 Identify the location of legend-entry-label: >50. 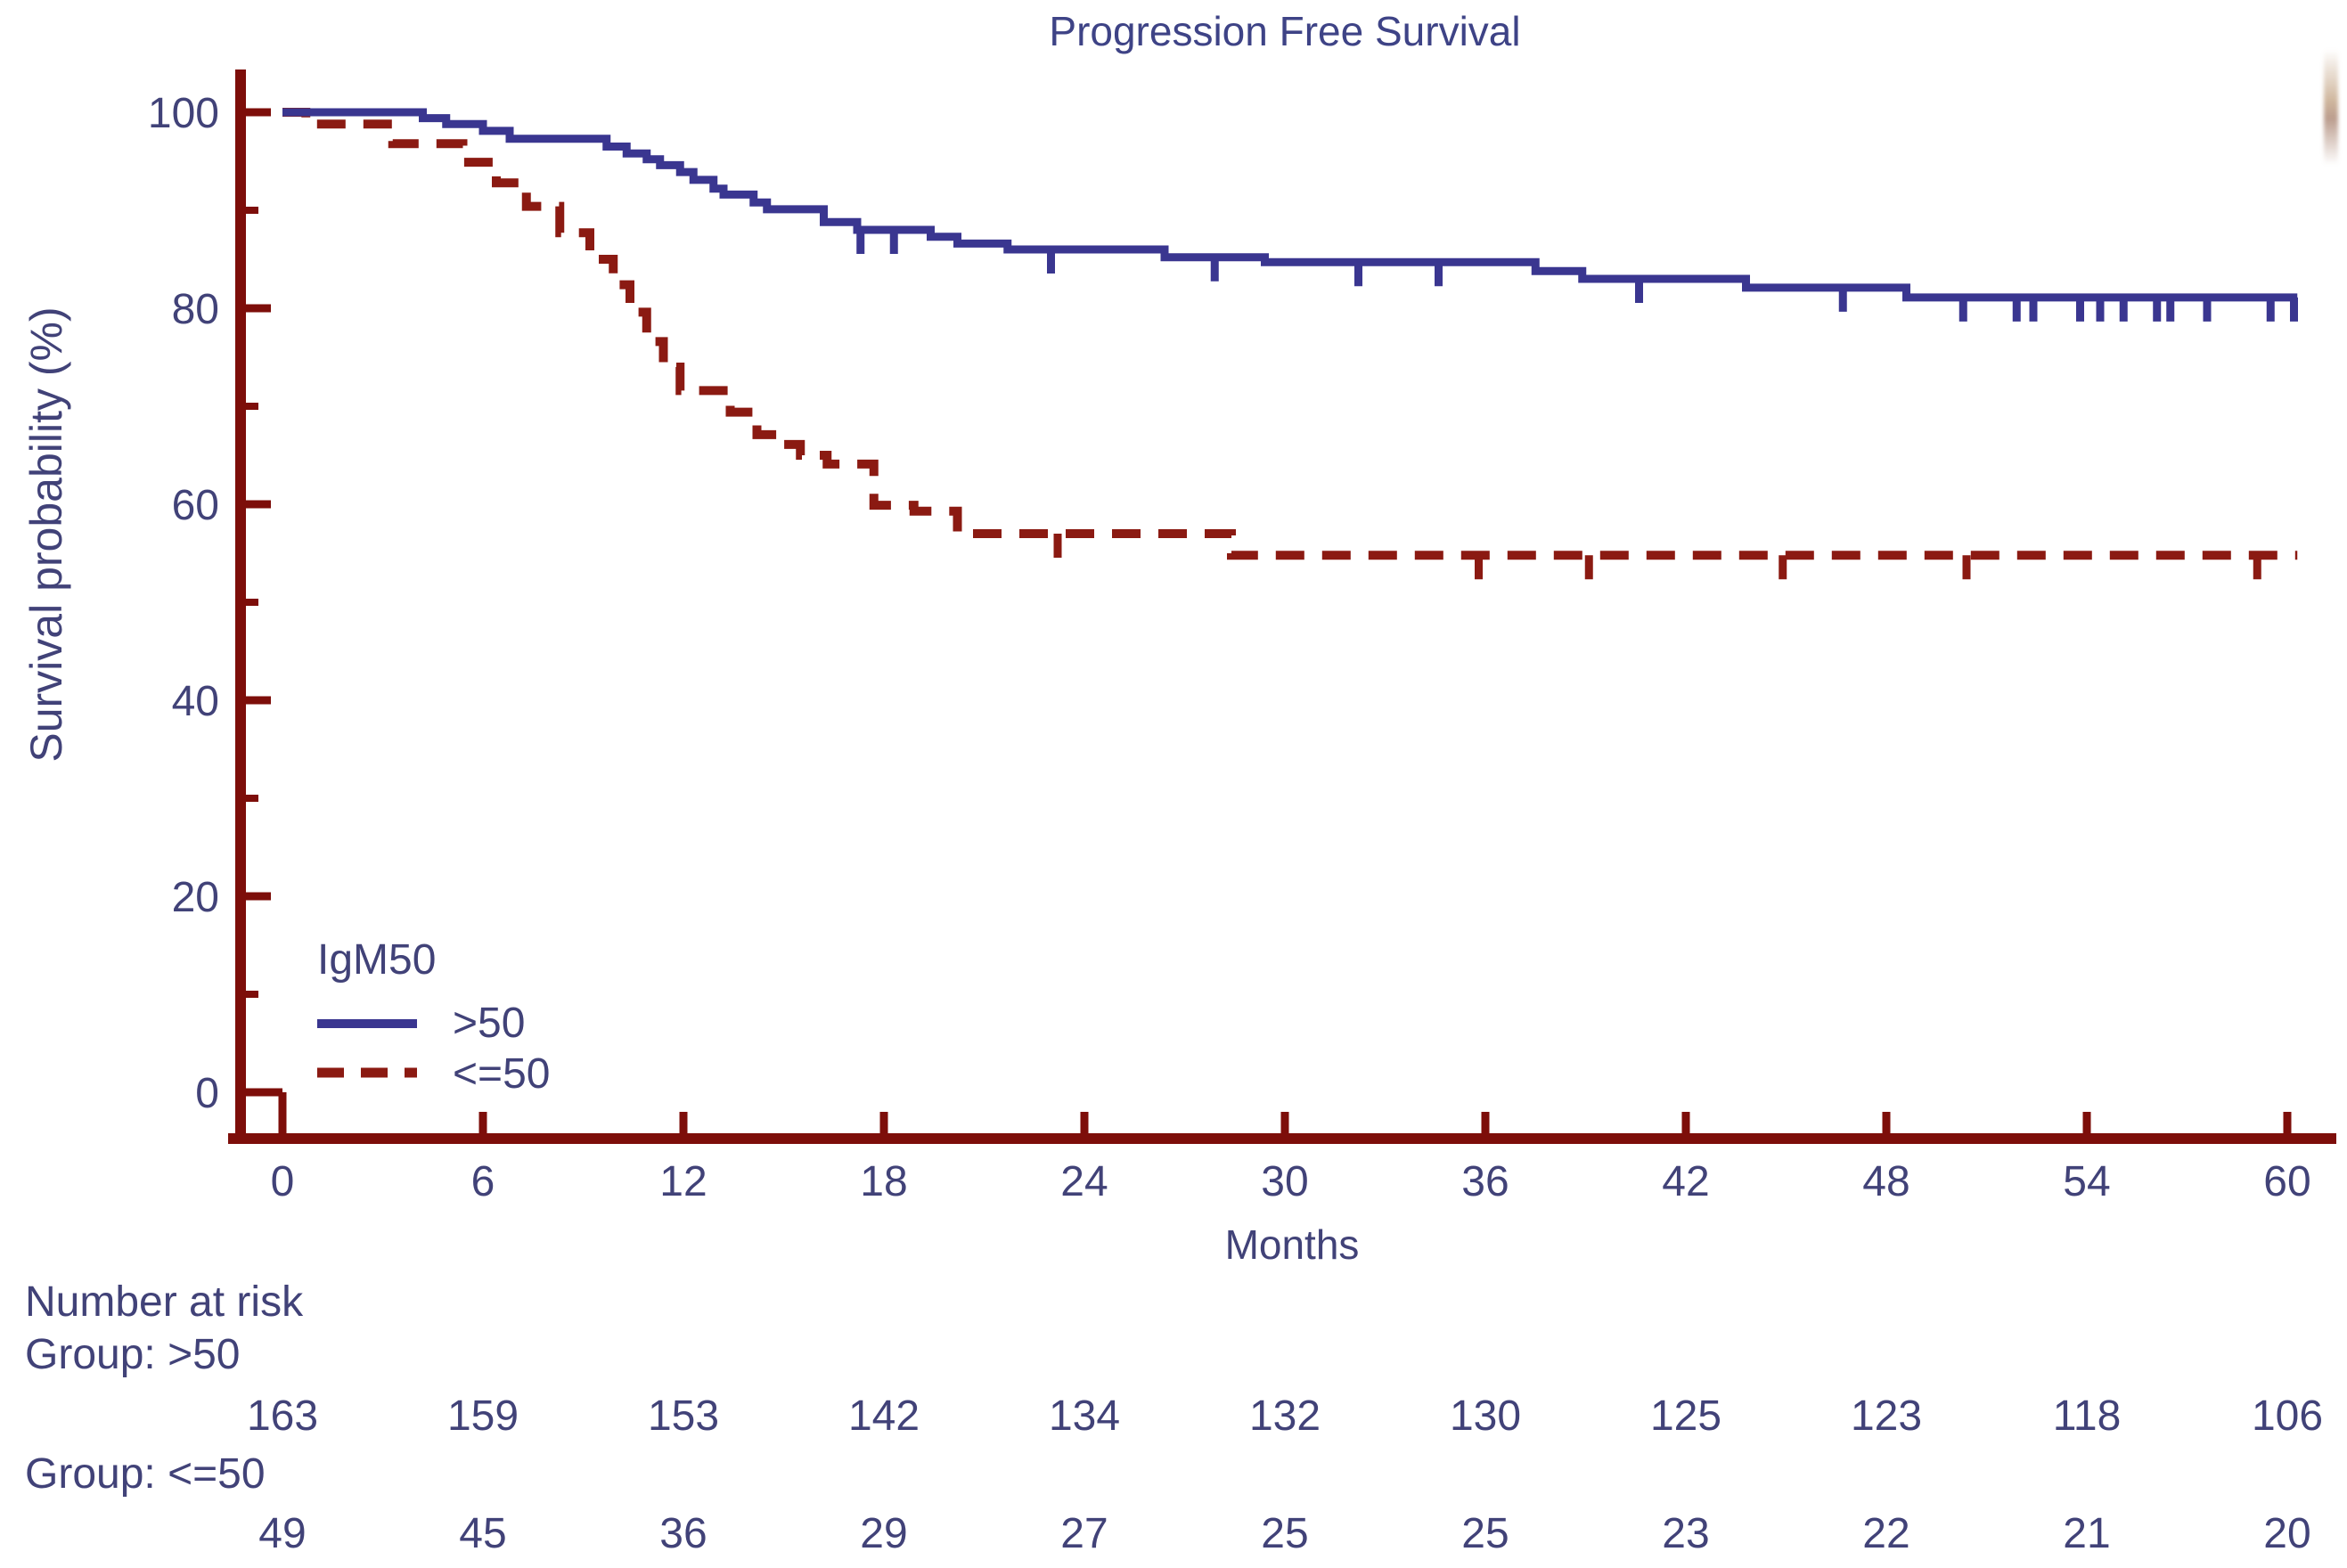
(489, 1023).